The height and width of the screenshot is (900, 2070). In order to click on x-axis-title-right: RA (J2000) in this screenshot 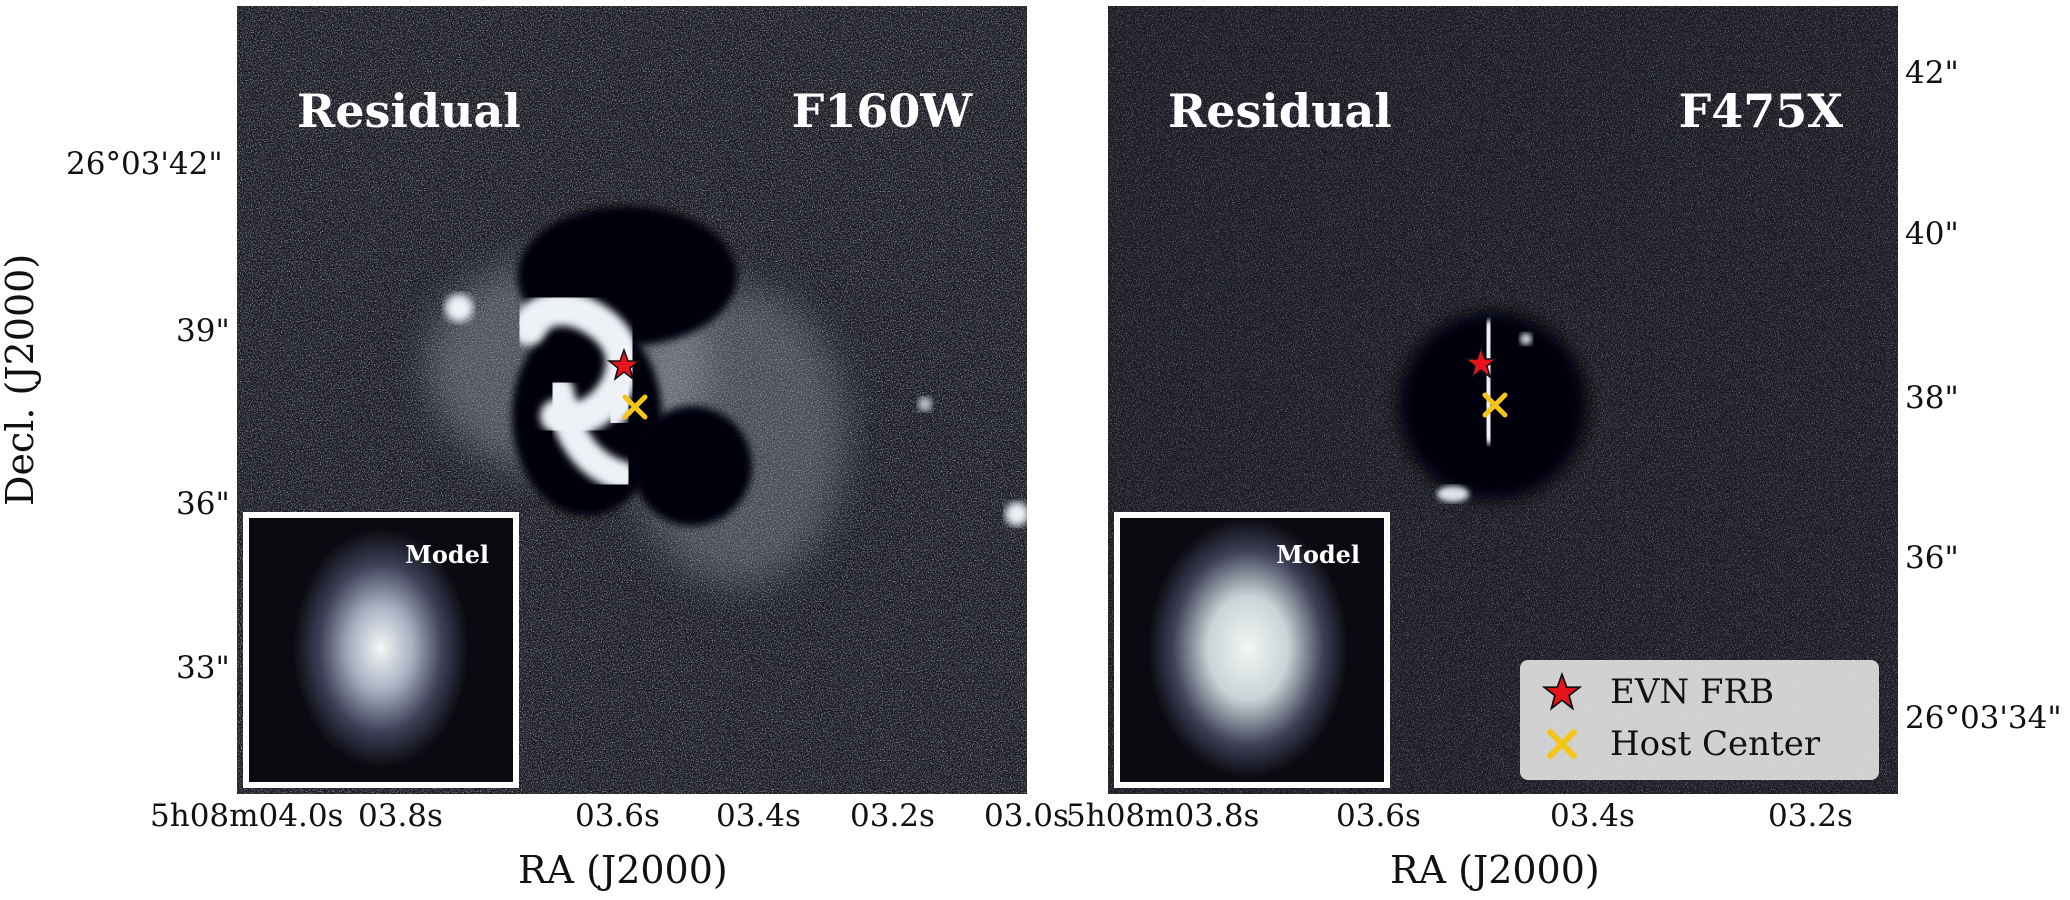, I will do `click(1495, 870)`.